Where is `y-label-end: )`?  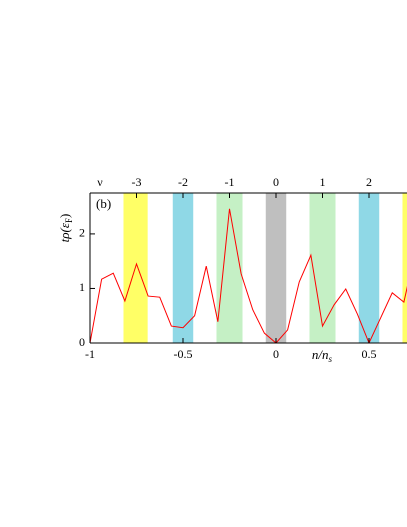 y-label-end: ) is located at coordinates (64, 216).